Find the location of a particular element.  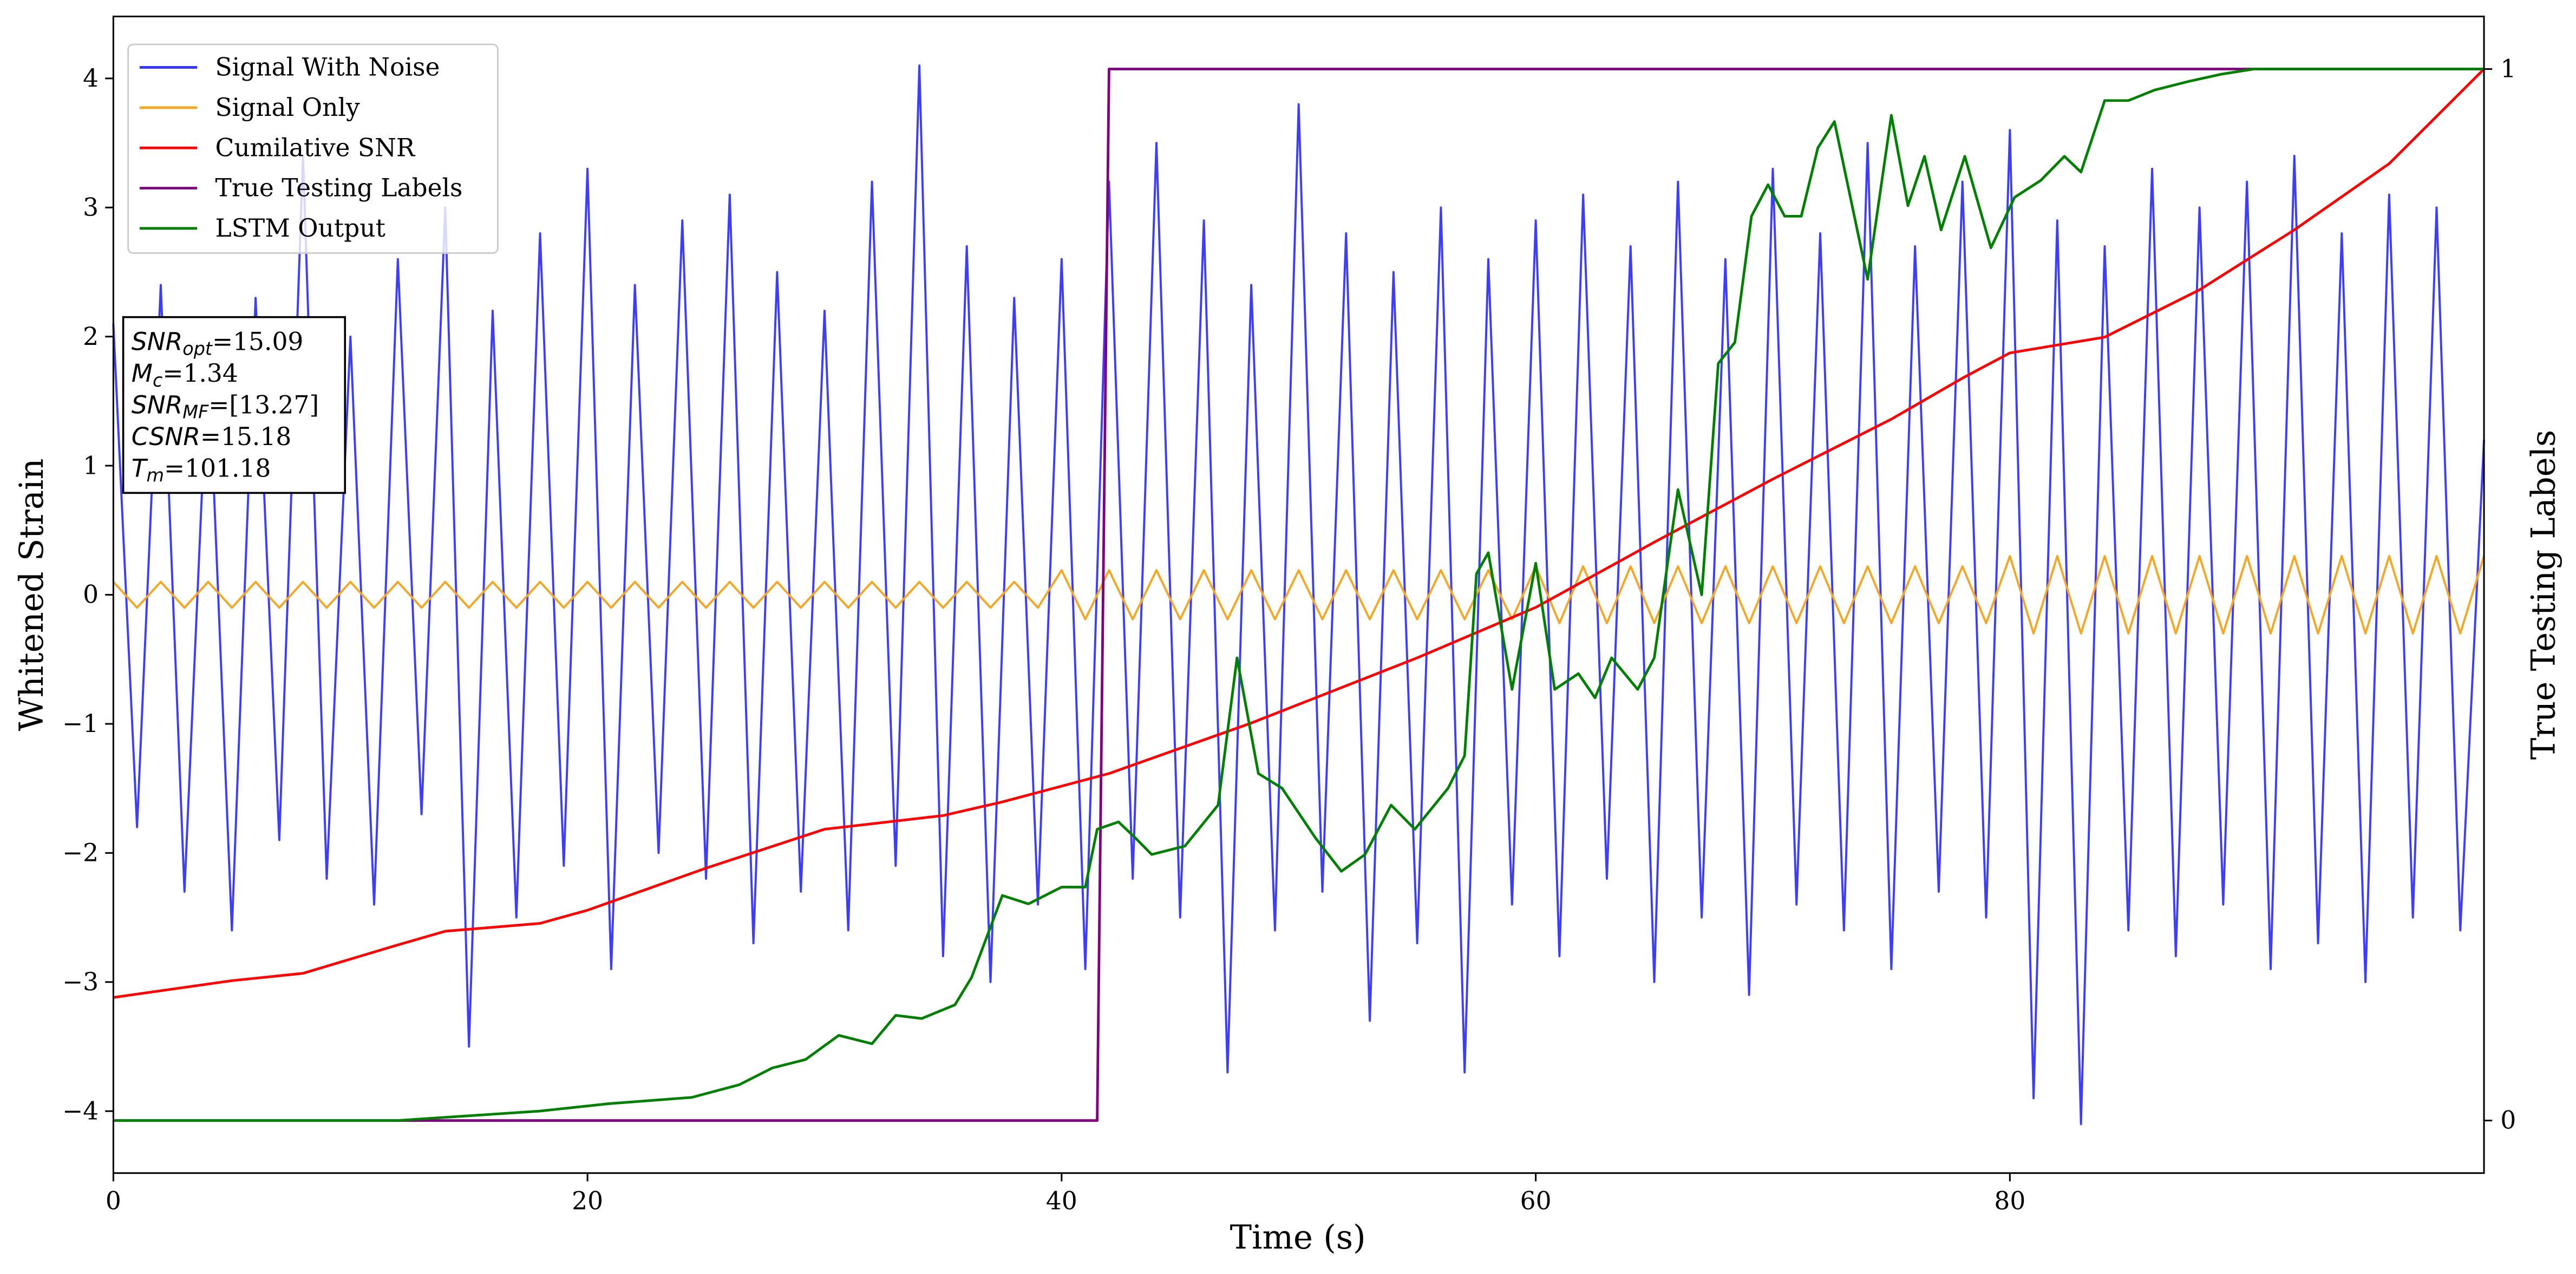

y-tick-label: −3 is located at coordinates (80, 982).